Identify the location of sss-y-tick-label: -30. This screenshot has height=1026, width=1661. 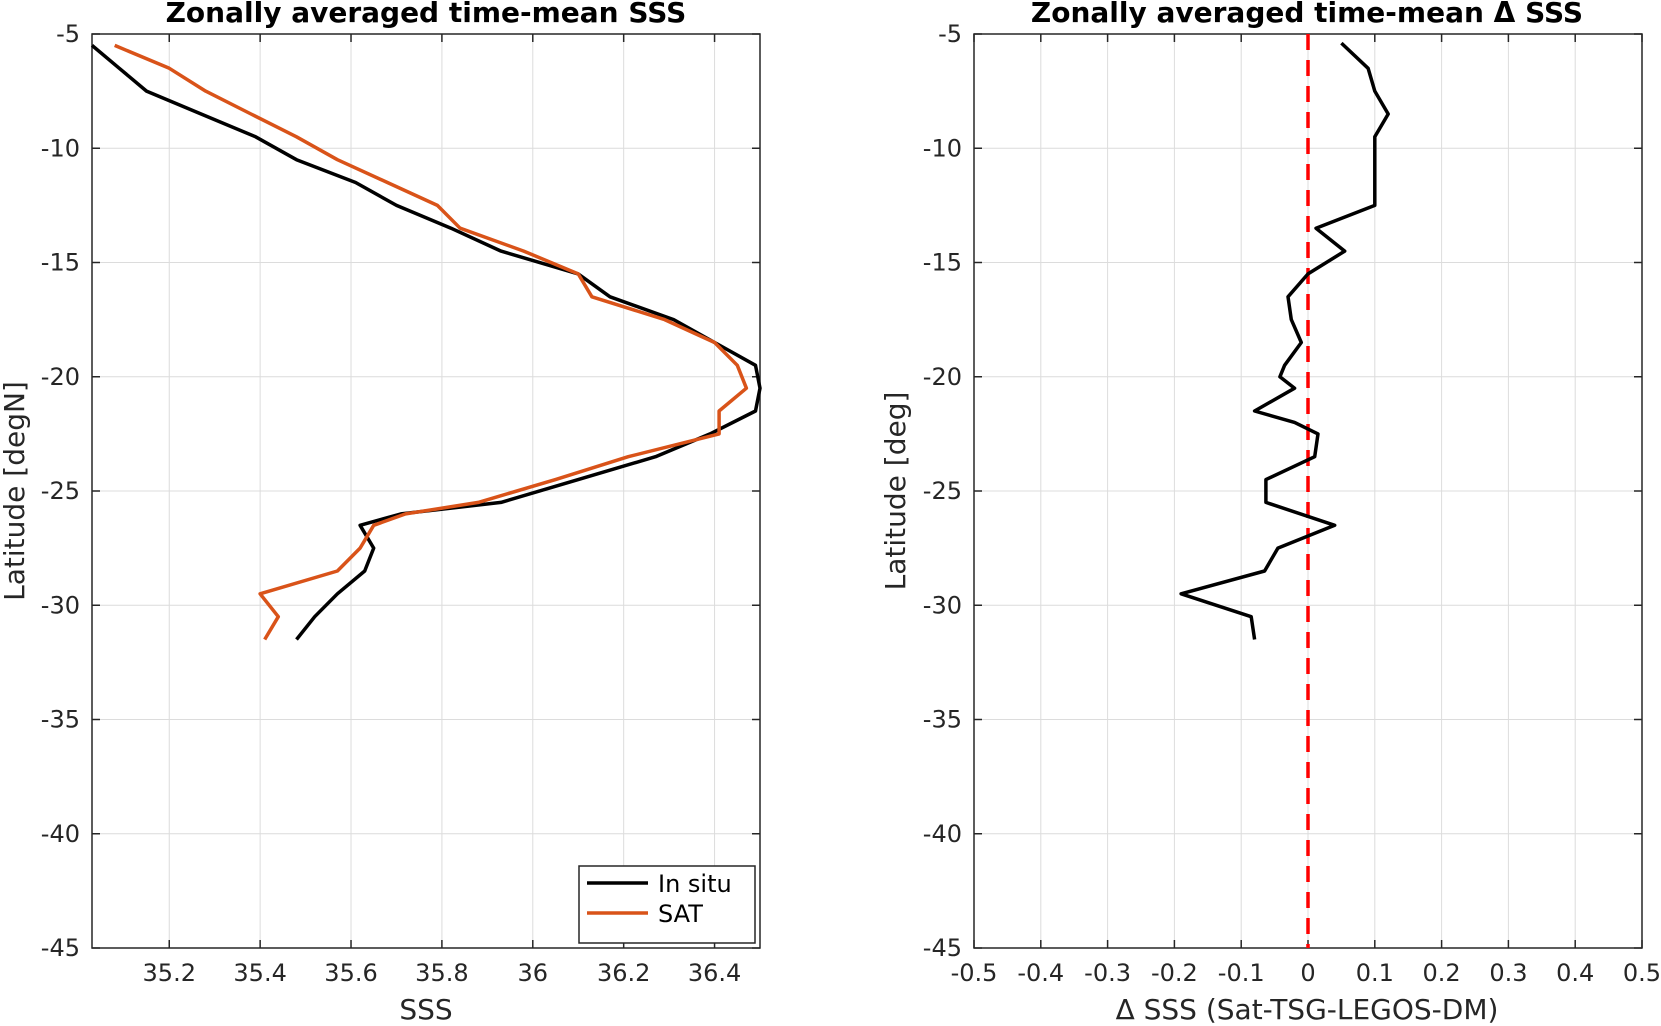
(60, 605).